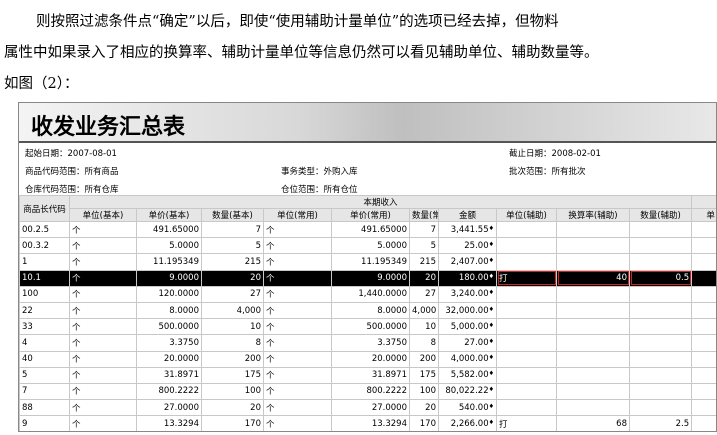  Describe the element at coordinates (660, 278) in the screenshot. I see `table-cell: 0.5` at that location.